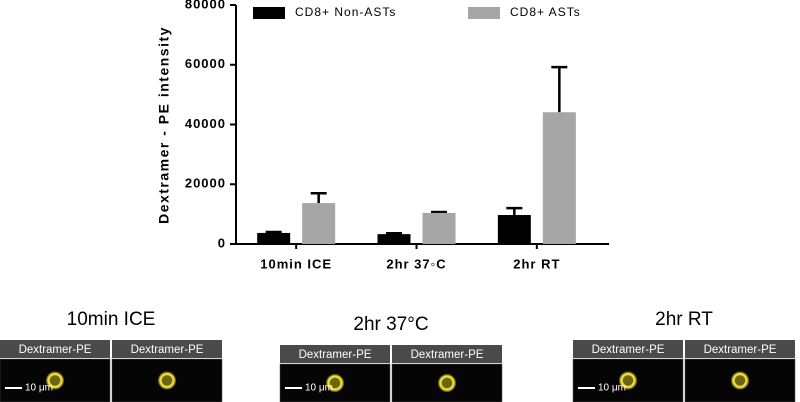  What do you see at coordinates (390, 324) in the screenshot?
I see `panel-title: 2hr 37°C` at bounding box center [390, 324].